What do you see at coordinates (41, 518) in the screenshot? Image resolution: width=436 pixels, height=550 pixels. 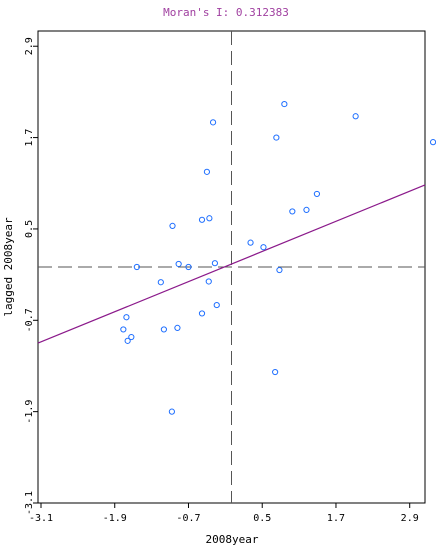 I see `x-tick-label: -3.1` at bounding box center [41, 518].